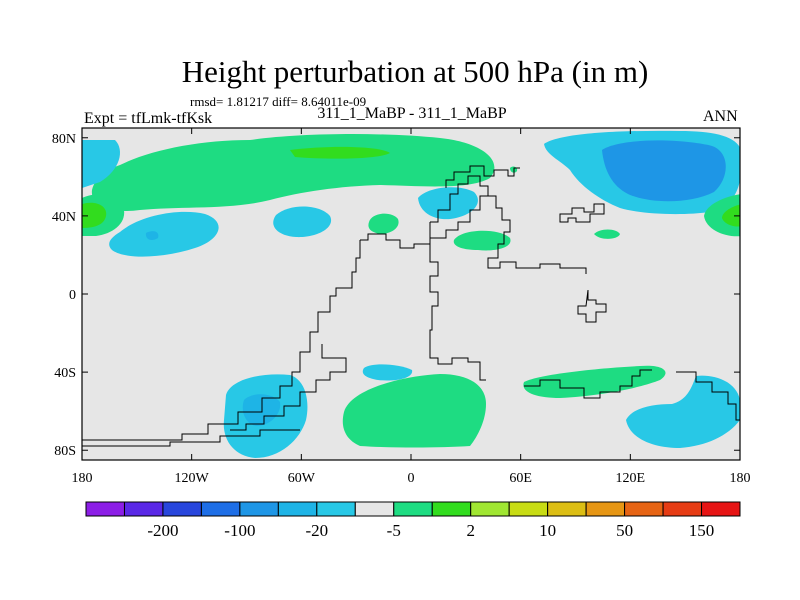  Describe the element at coordinates (148, 118) in the screenshot. I see `experiment-label: Expt = tfLmk-tfKsk` at that location.